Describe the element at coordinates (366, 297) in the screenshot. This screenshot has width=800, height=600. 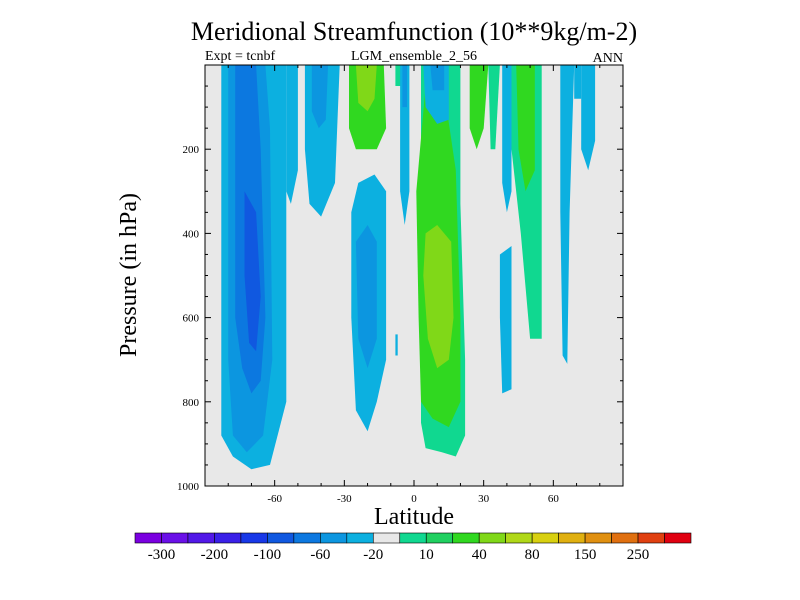
I see `contour-tropic-blue-column-inner` at that location.